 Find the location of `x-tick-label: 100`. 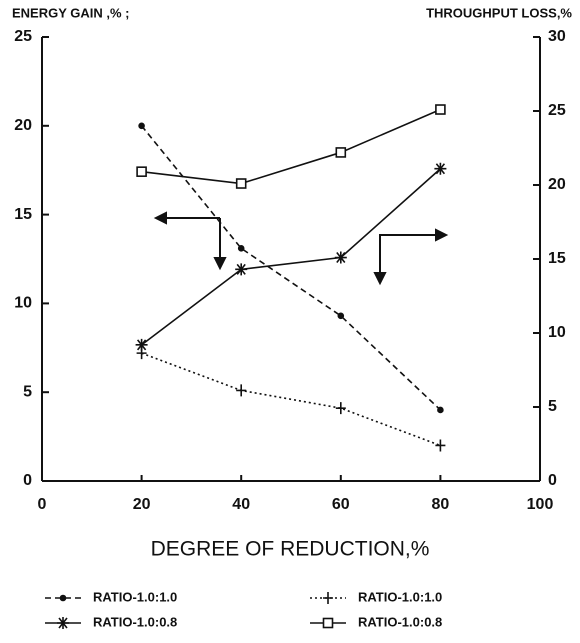

x-tick-label: 100 is located at coordinates (540, 504).